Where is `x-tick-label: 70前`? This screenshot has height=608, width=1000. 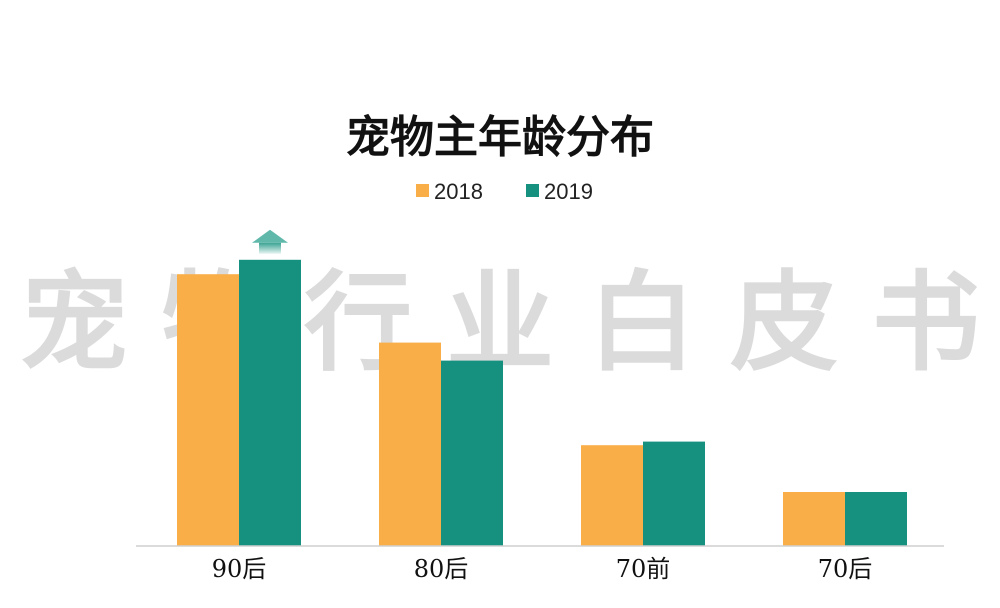
x-tick-label: 70前 is located at coordinates (643, 569).